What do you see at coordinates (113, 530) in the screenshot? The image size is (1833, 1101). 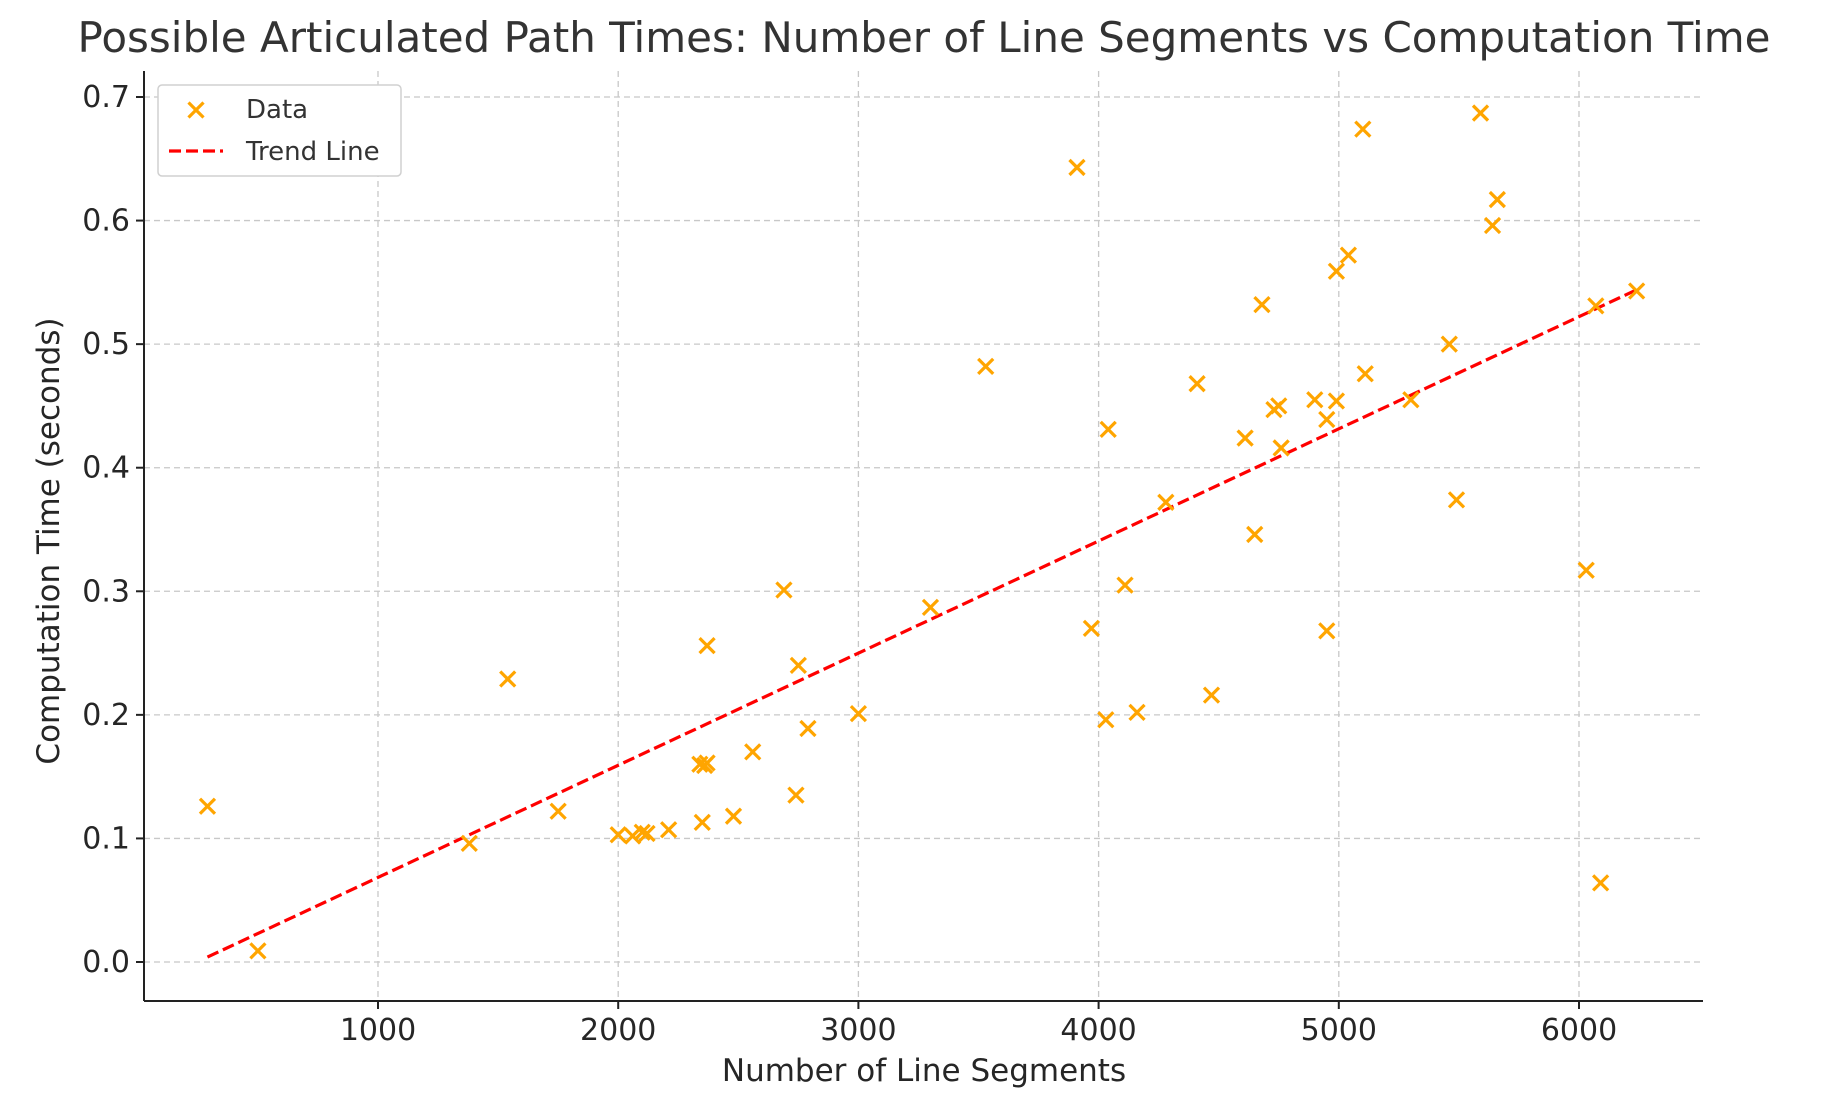 I see `y-axis-ticks: 0.0 0.1 0.2 0.3 0.4 0.5 0.6 0.7` at bounding box center [113, 530].